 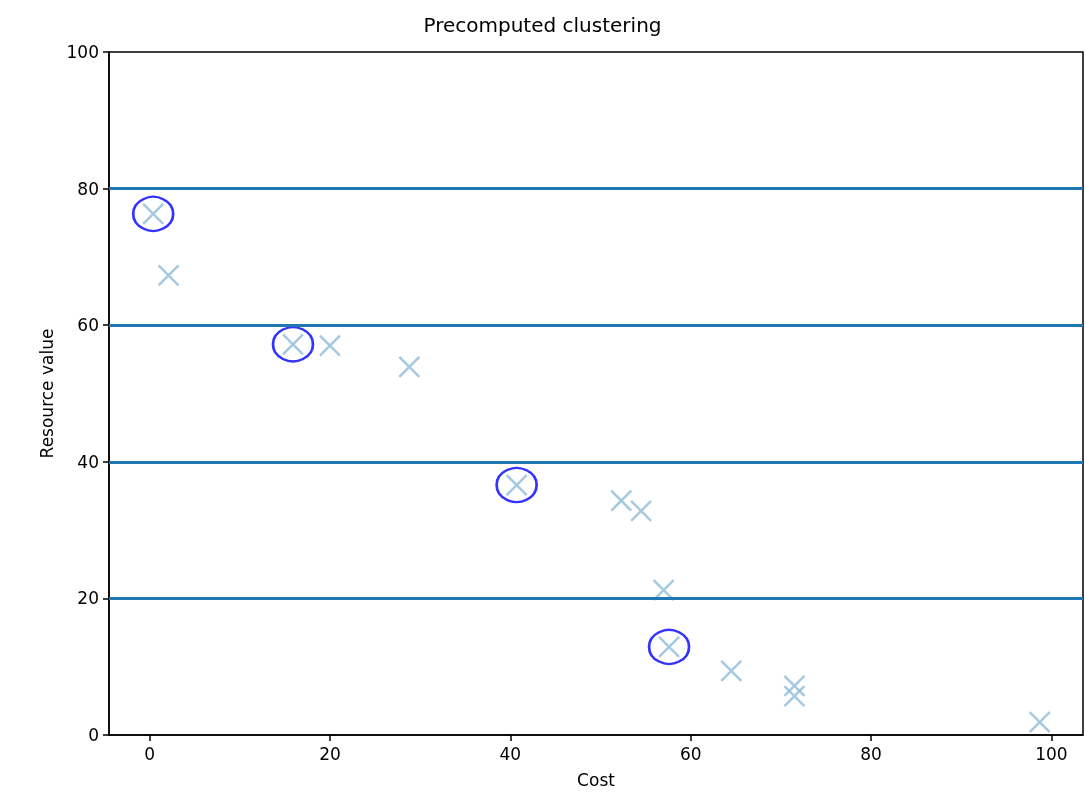 I want to click on y-axis-title: Resource value, so click(x=47, y=393).